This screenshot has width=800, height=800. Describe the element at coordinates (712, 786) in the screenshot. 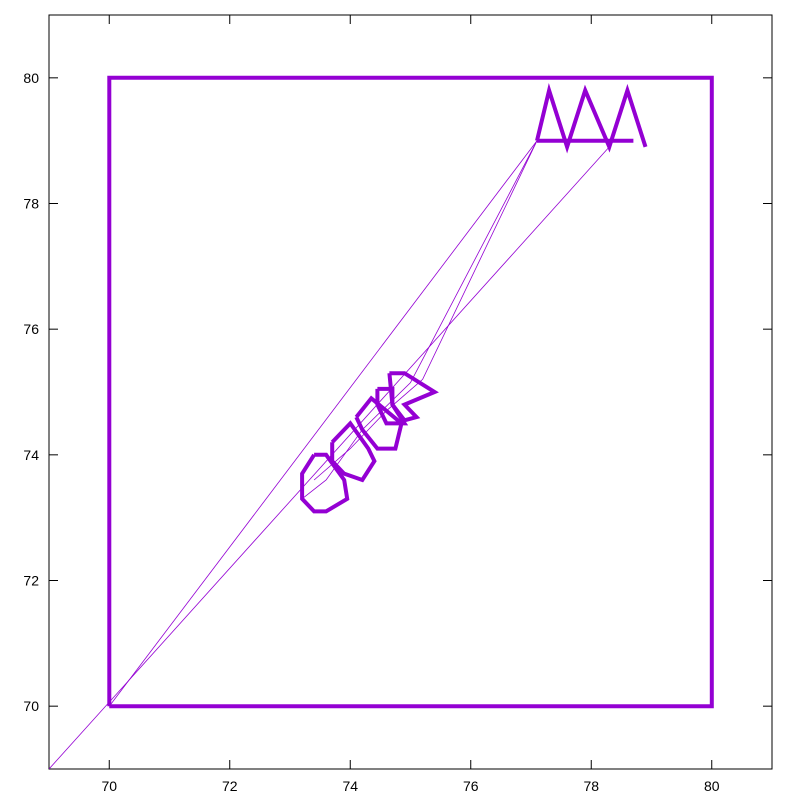

I see `x-tick-label: 80` at that location.